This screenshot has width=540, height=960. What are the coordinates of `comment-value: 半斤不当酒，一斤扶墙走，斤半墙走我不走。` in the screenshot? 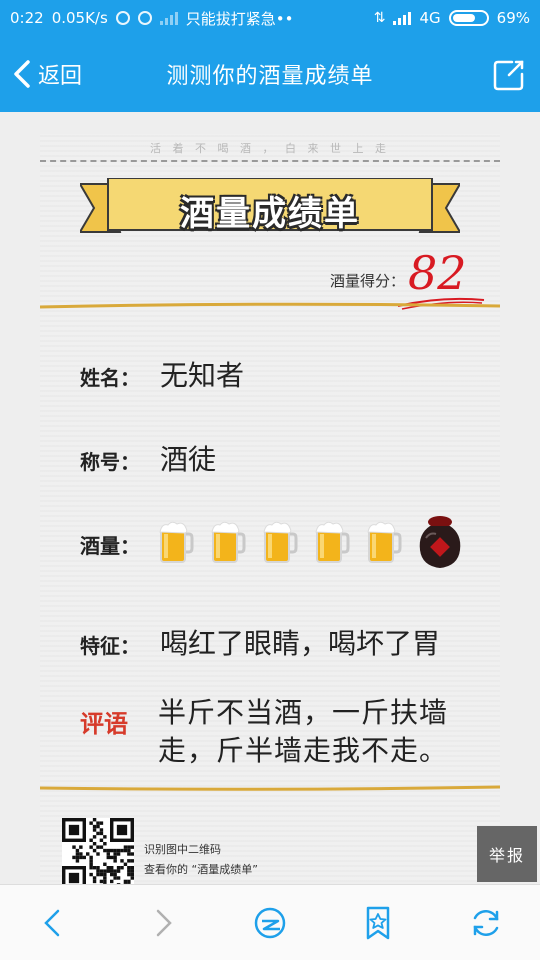 It's located at (303, 731).